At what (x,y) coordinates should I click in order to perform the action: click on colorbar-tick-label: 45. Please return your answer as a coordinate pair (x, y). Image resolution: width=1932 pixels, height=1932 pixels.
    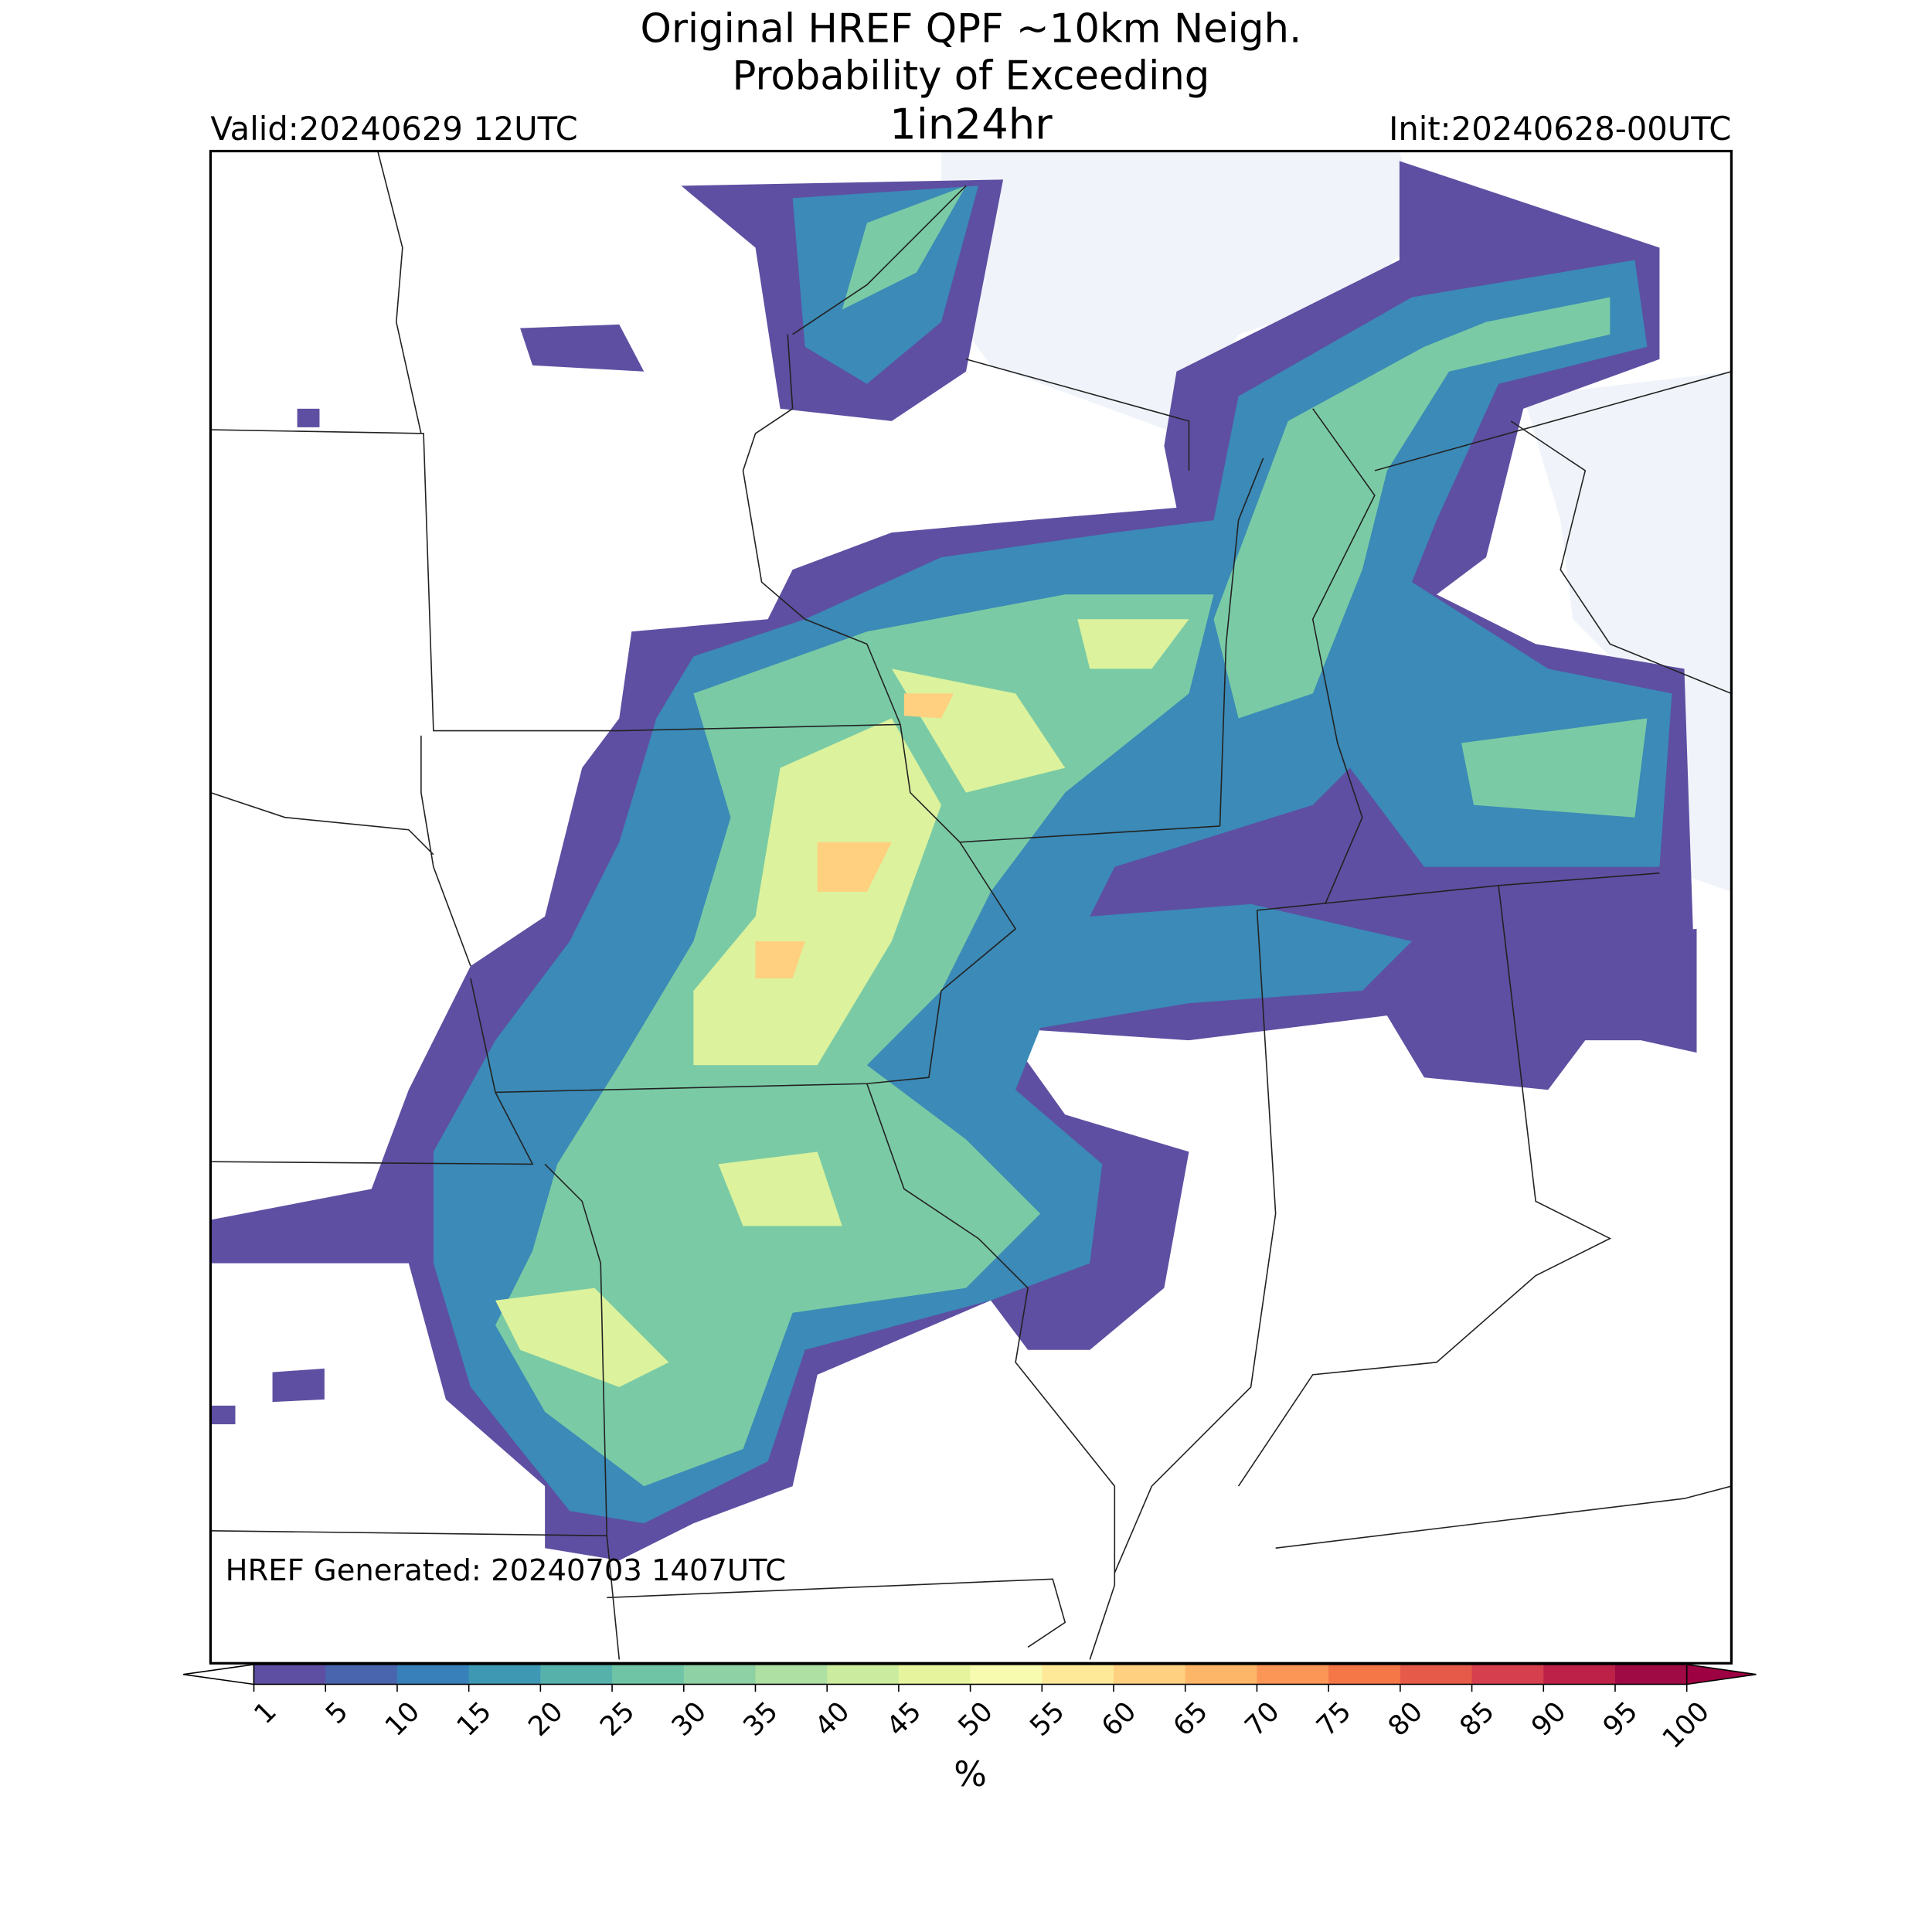
    Looking at the image, I should click on (904, 1719).